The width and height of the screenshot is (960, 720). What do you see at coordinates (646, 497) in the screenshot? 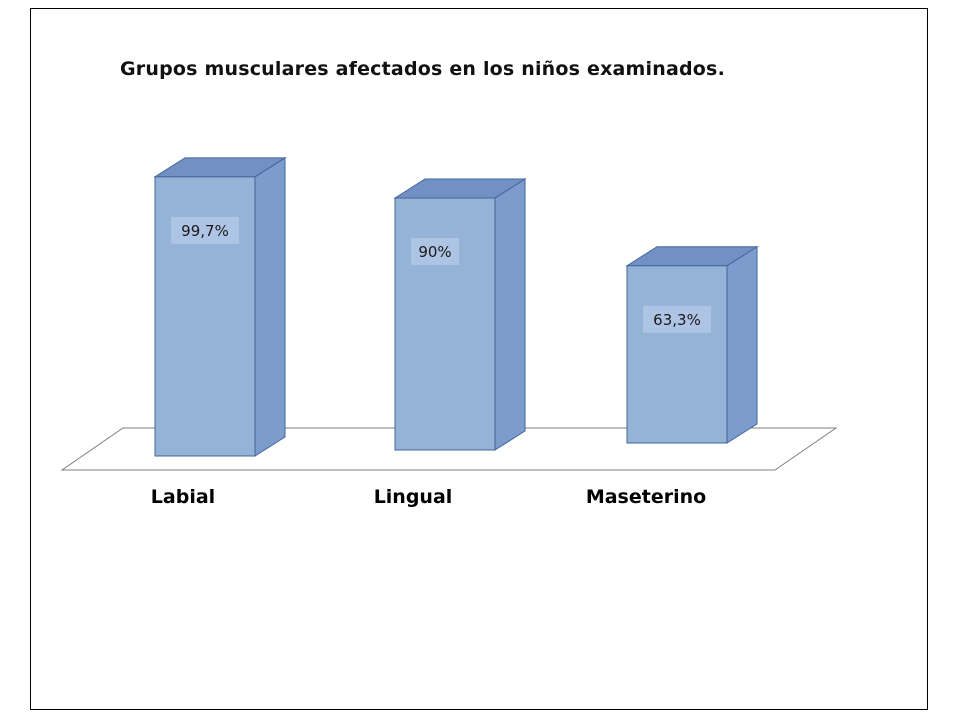
I see `bar-category-label: Maseterino` at bounding box center [646, 497].